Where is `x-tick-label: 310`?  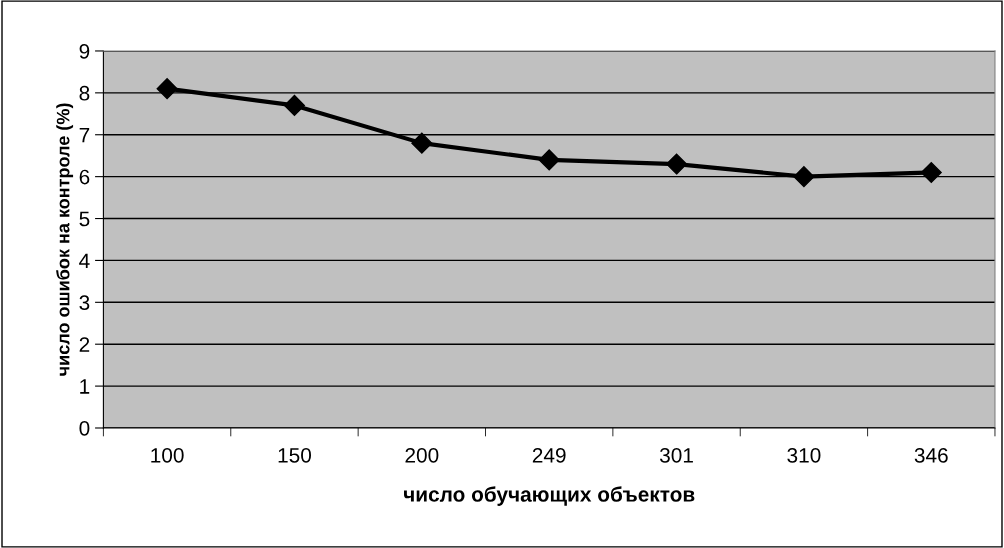 x-tick-label: 310 is located at coordinates (804, 455).